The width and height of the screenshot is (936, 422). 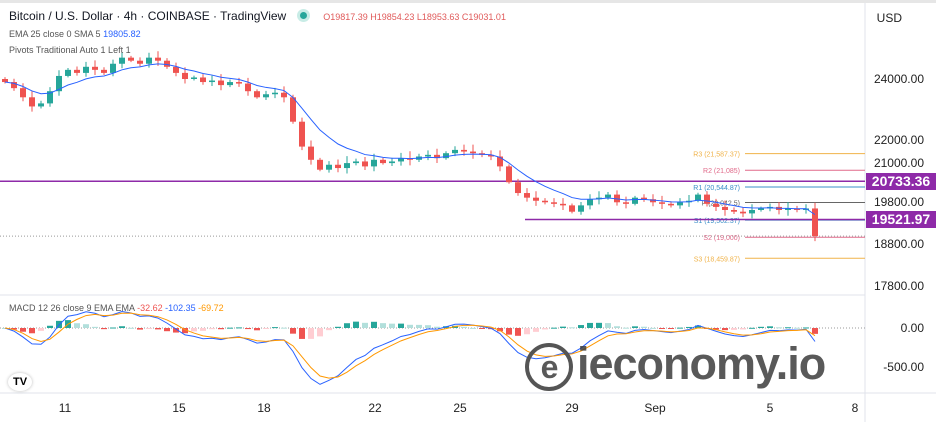 I want to click on low-value: L18953.63, so click(x=438, y=17).